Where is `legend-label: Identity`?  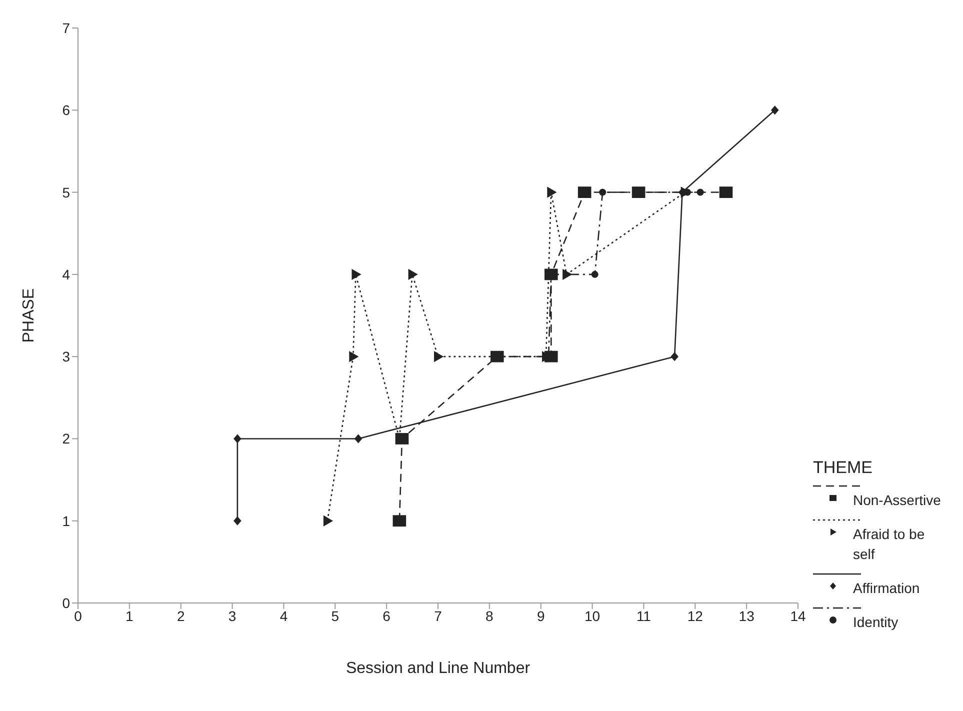 legend-label: Identity is located at coordinates (876, 622).